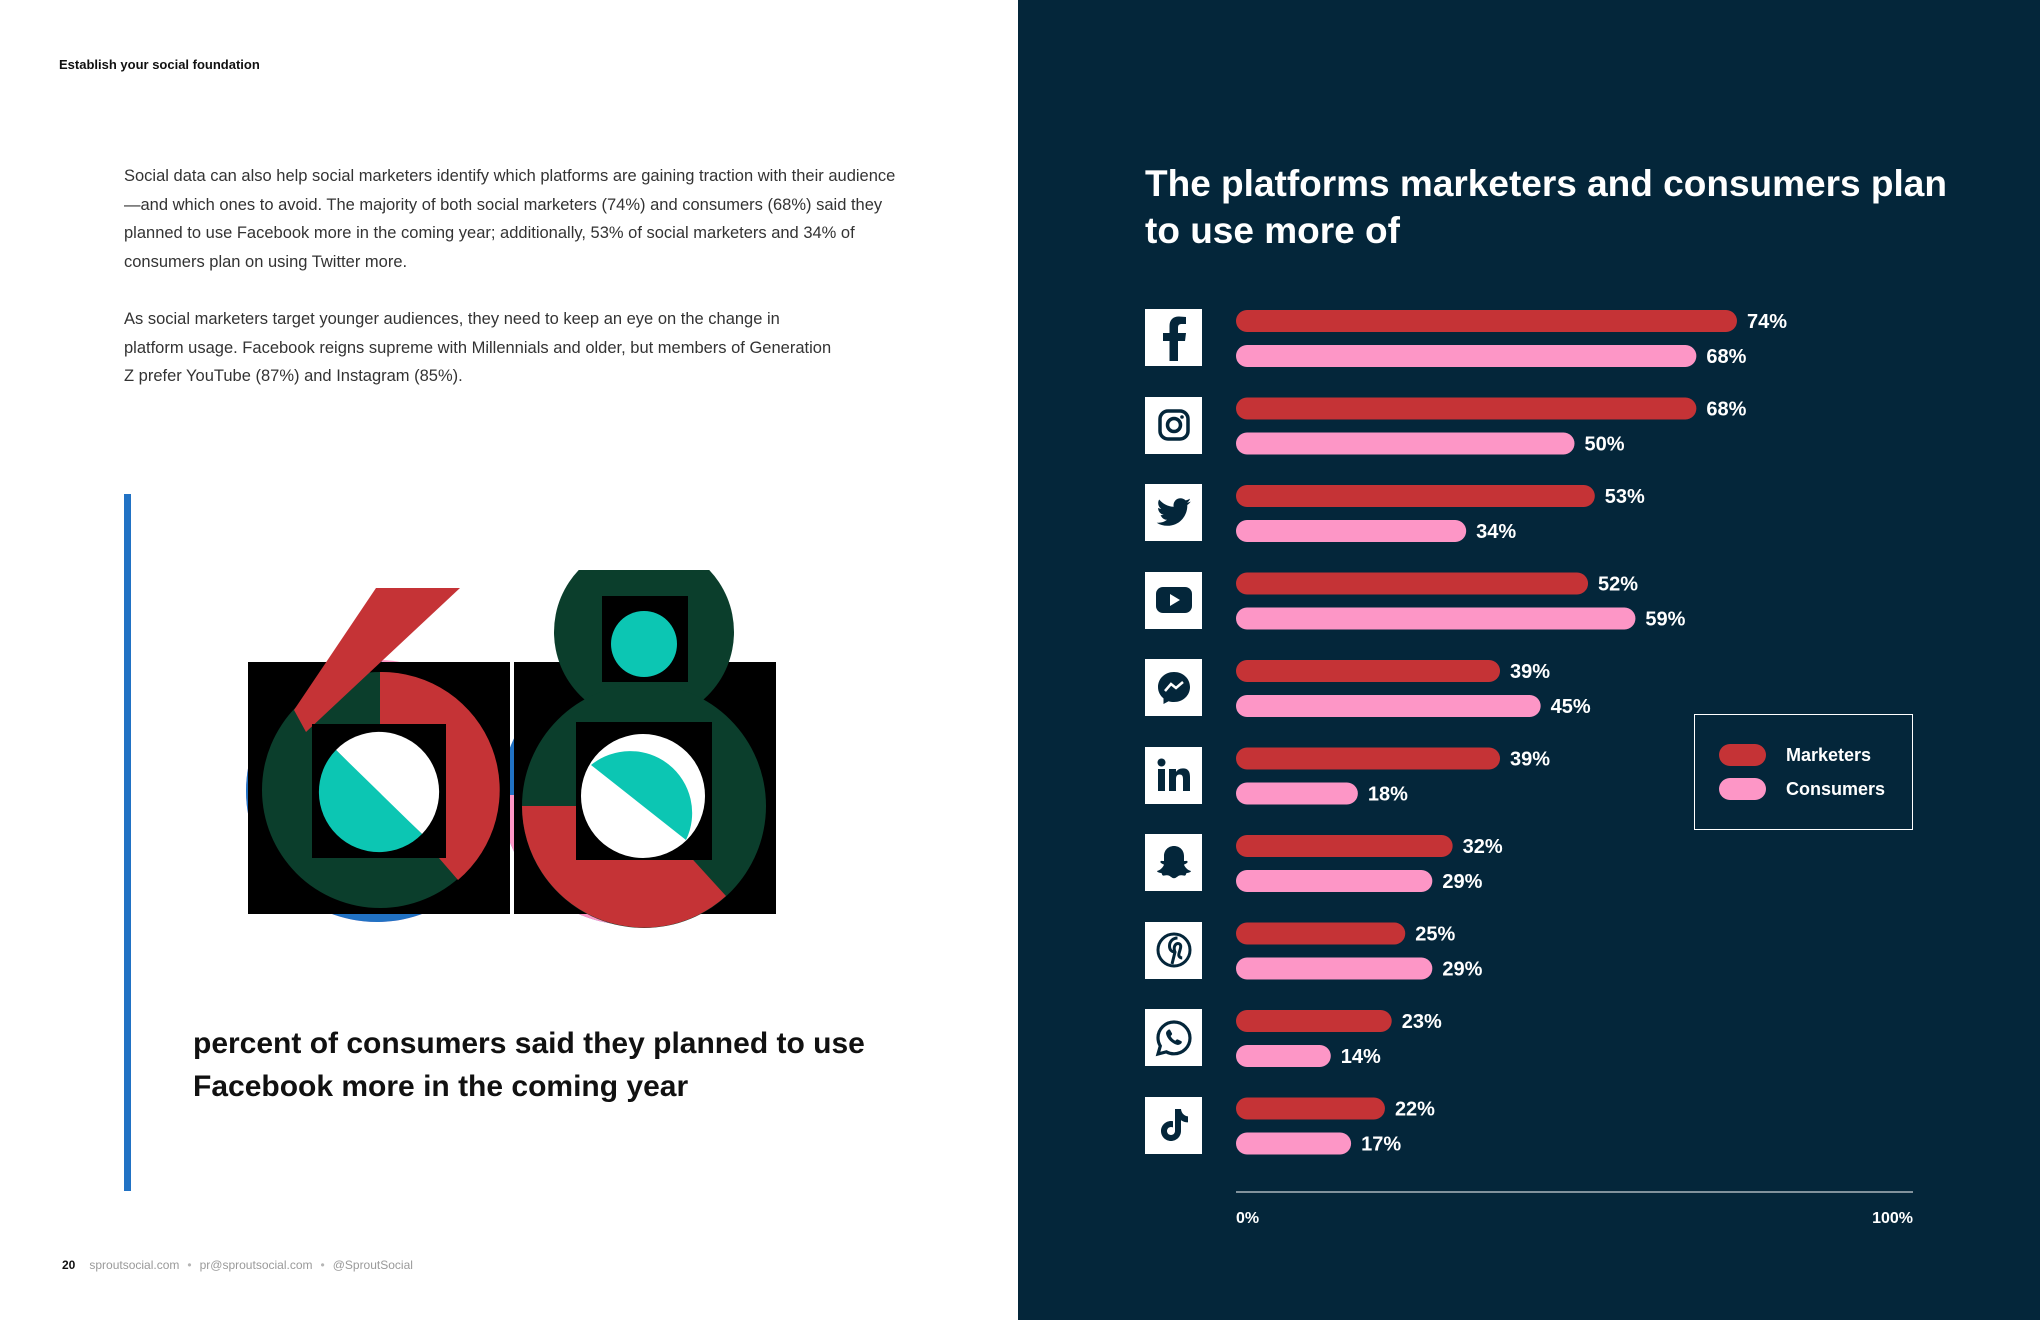  I want to click on accent-bar, so click(127, 842).